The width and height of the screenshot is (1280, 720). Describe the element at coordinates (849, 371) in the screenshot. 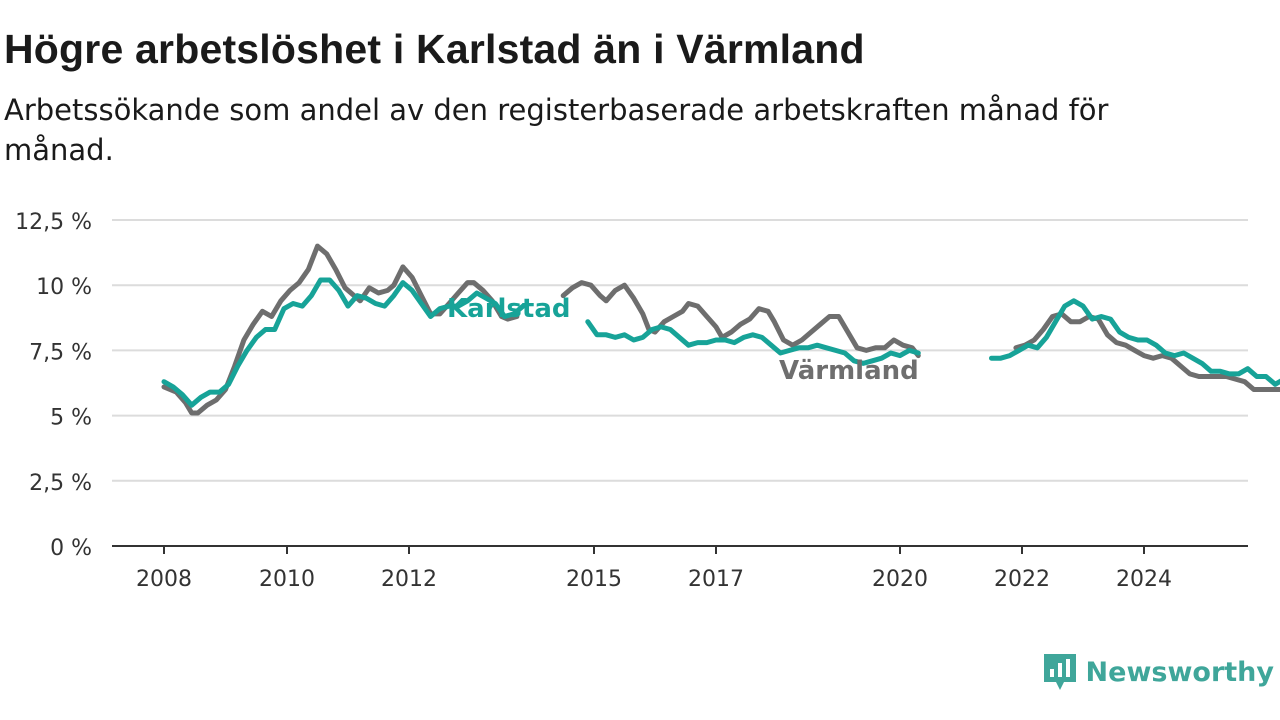

I see `series-label-varmland: Värmland` at that location.